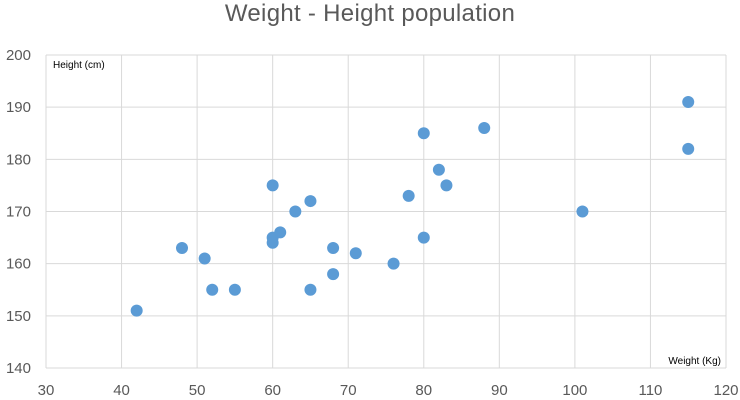 The width and height of the screenshot is (740, 400). I want to click on y-axis-ticks: 140 150 160 170 180 190 200, so click(18, 212).